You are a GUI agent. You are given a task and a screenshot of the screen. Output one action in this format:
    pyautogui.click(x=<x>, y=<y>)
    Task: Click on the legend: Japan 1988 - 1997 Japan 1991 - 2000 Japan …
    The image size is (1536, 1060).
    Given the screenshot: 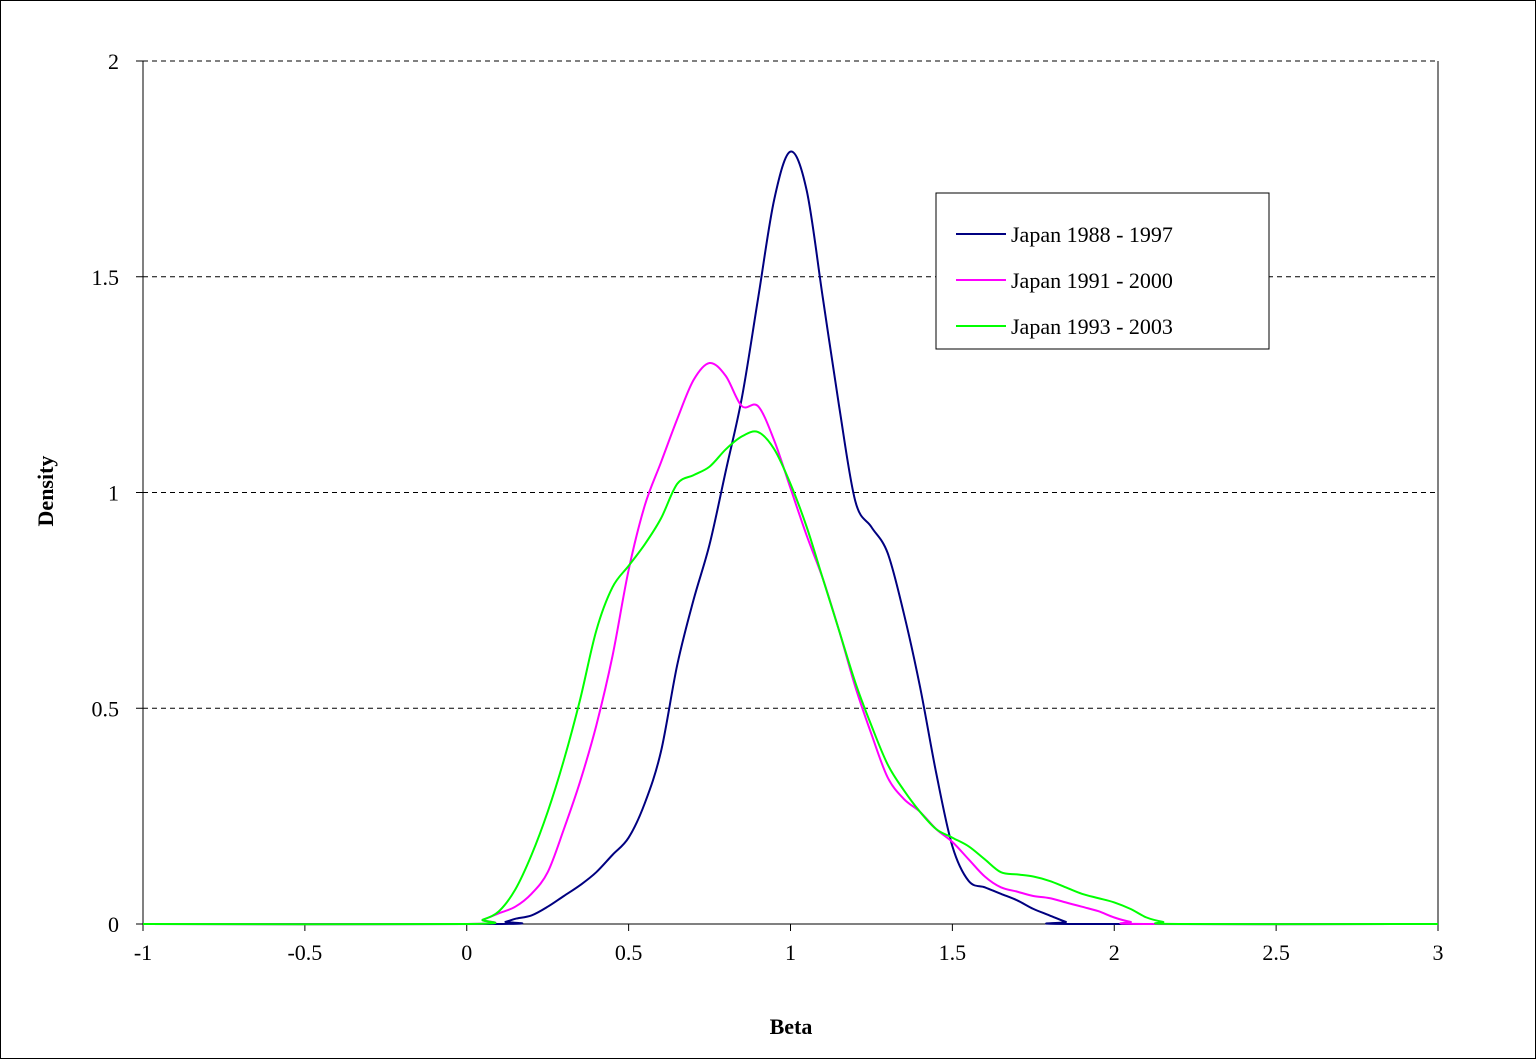 What is the action you would take?
    pyautogui.click(x=1102, y=271)
    